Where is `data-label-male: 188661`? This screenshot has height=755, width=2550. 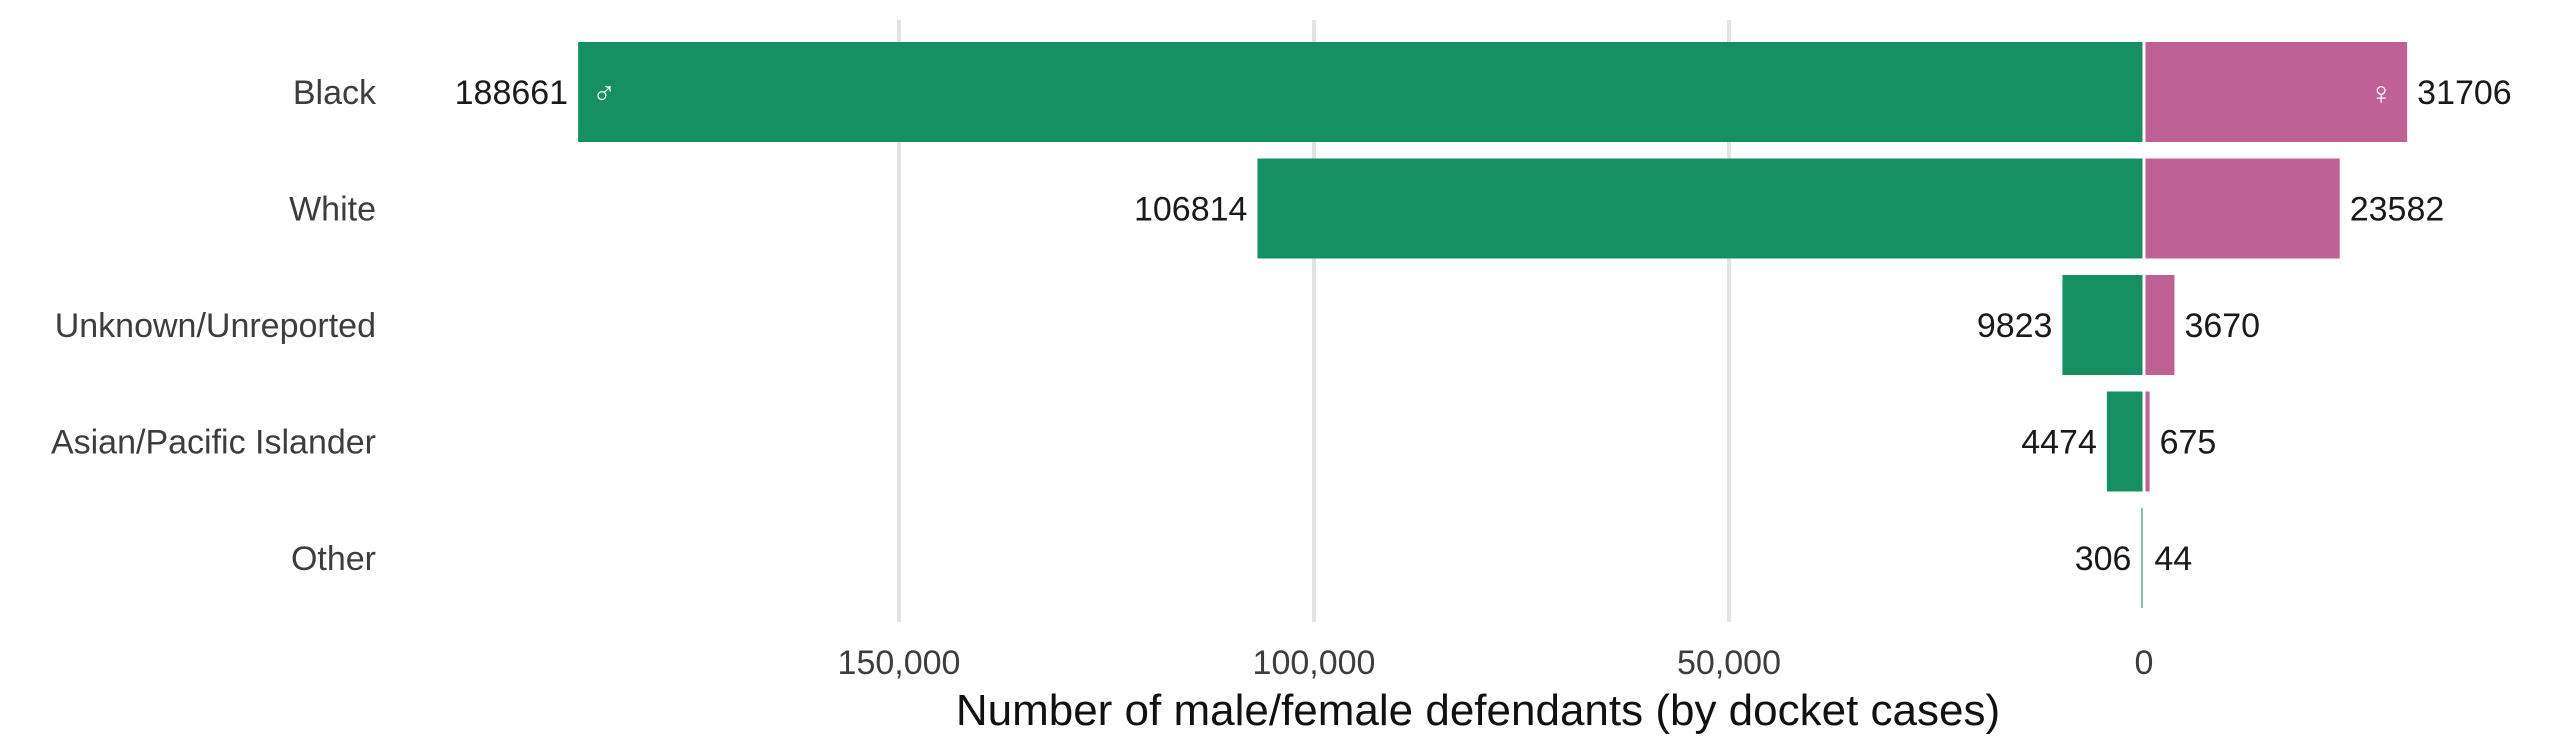
data-label-male: 188661 is located at coordinates (511, 93).